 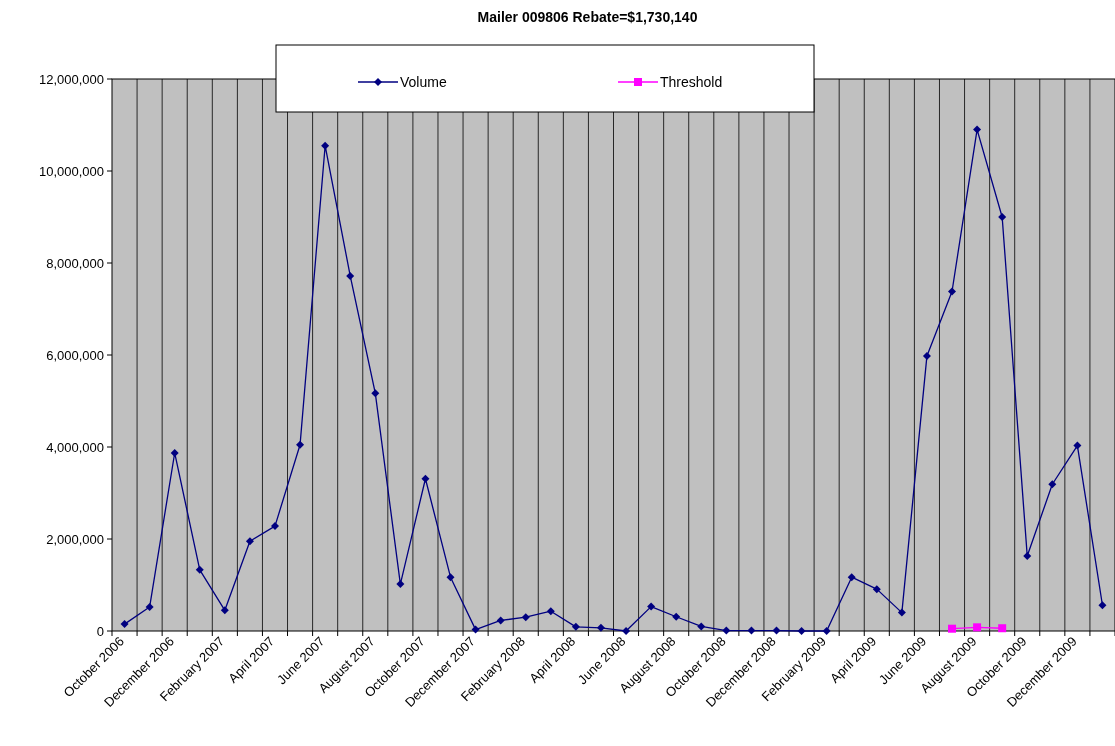 What do you see at coordinates (100, 631) in the screenshot?
I see `y-tick-label: 0` at bounding box center [100, 631].